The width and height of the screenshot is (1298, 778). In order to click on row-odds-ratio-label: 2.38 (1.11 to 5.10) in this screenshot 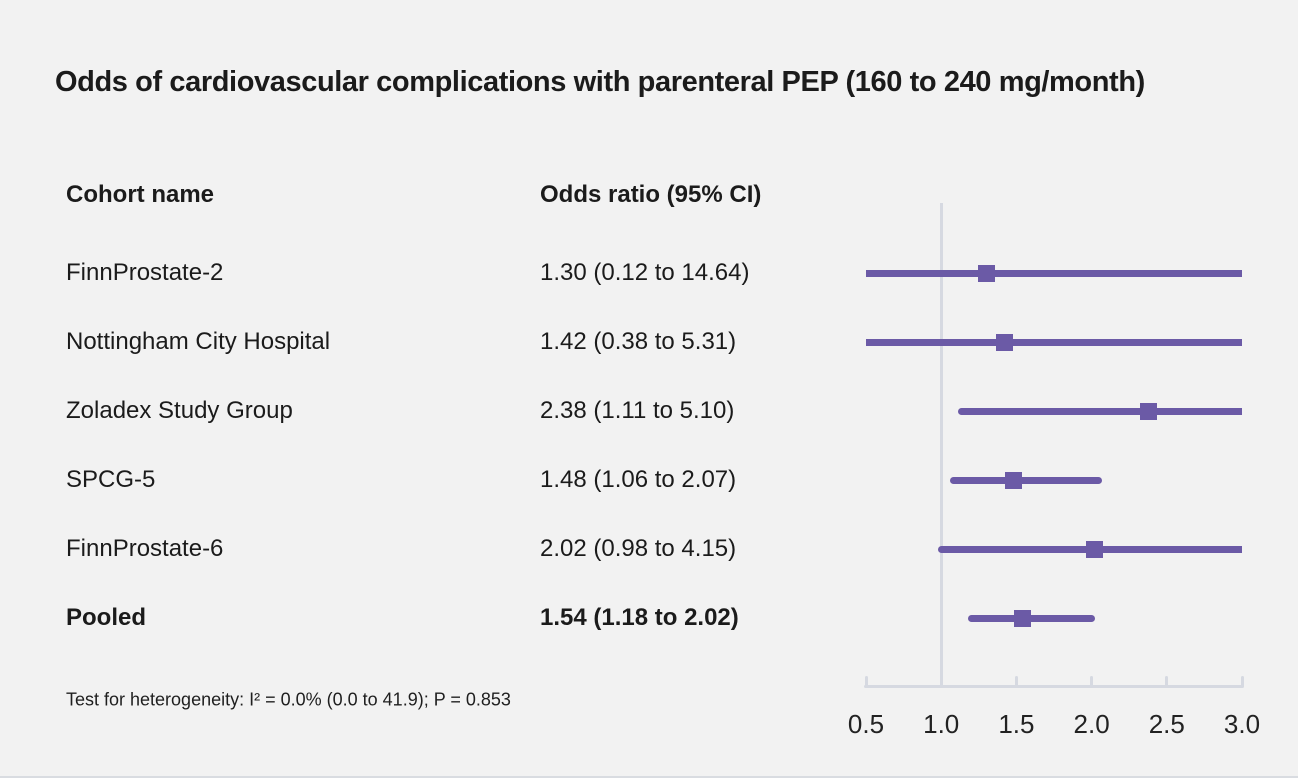, I will do `click(637, 410)`.